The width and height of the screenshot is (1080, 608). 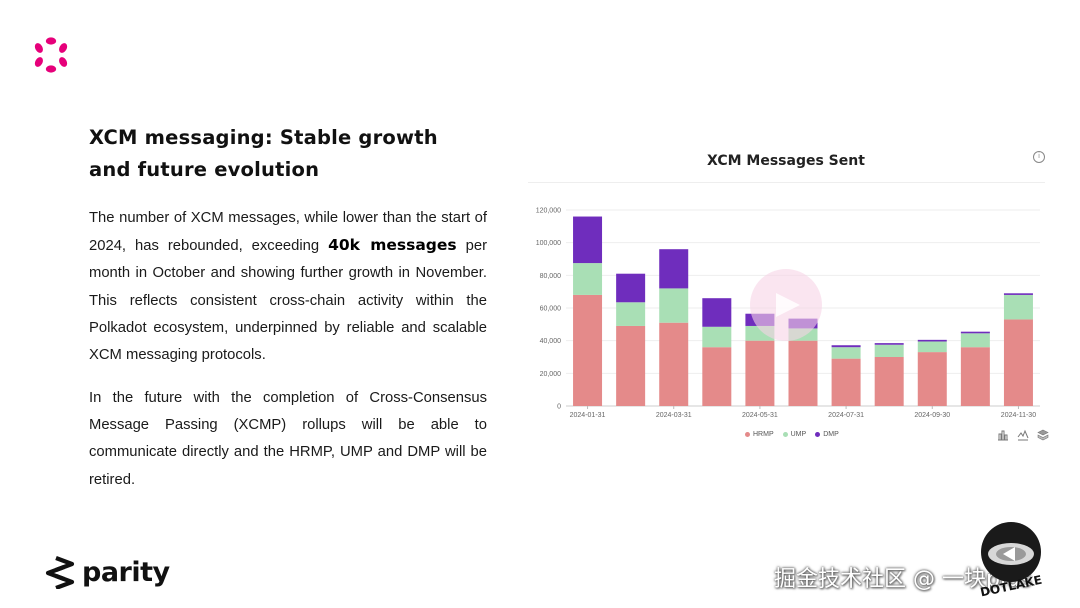 I want to click on x-tick-label: 2024-07-31, so click(x=846, y=415).